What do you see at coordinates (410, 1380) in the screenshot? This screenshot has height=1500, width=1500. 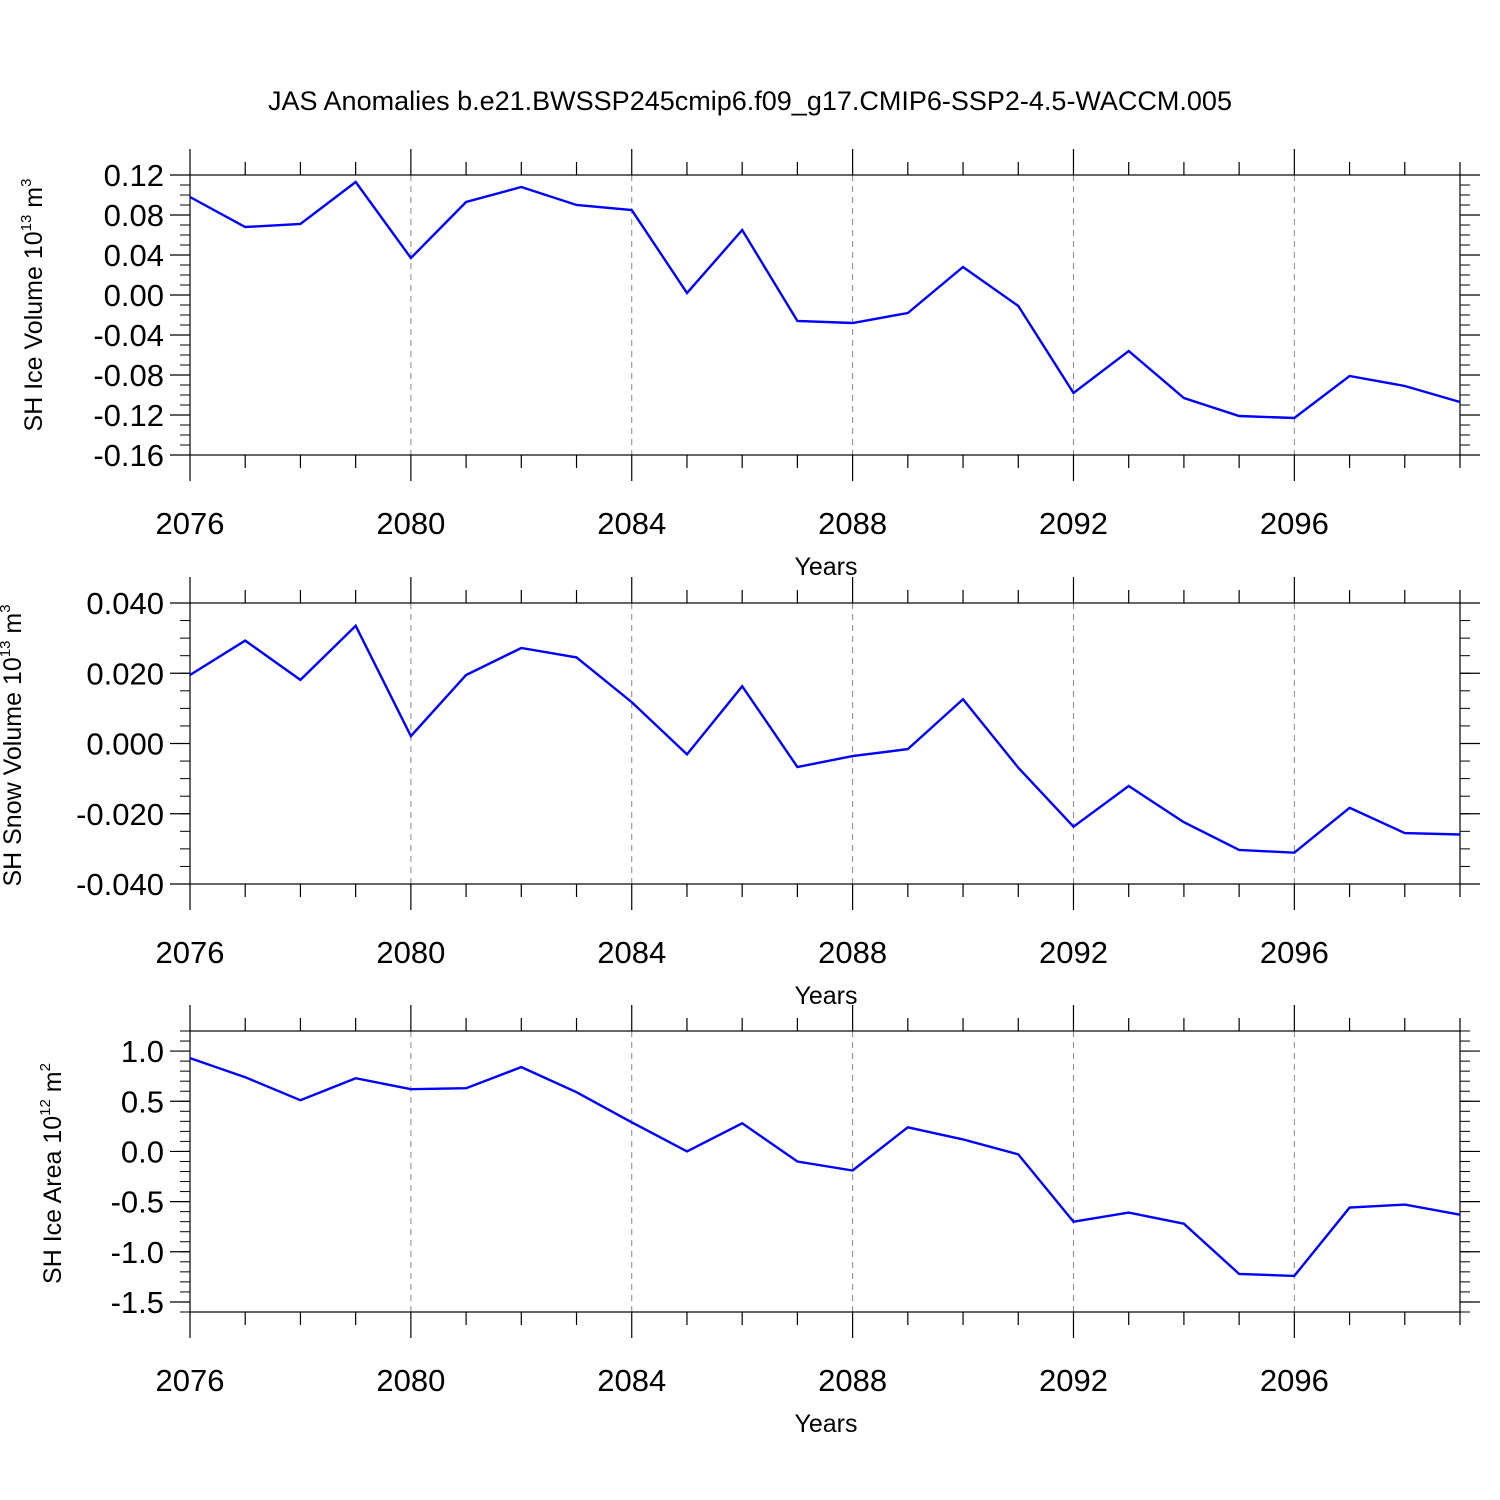 I see `chart-2-x-tick-label: 2080` at bounding box center [410, 1380].